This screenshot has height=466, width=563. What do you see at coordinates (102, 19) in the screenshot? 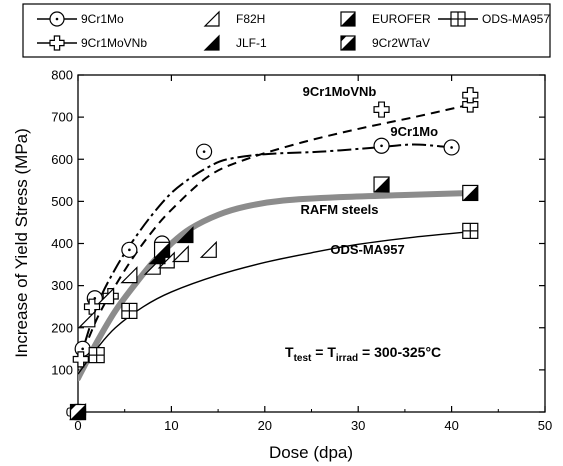
I see `legend-label-9cr1mo: 9Cr1Mo` at bounding box center [102, 19].